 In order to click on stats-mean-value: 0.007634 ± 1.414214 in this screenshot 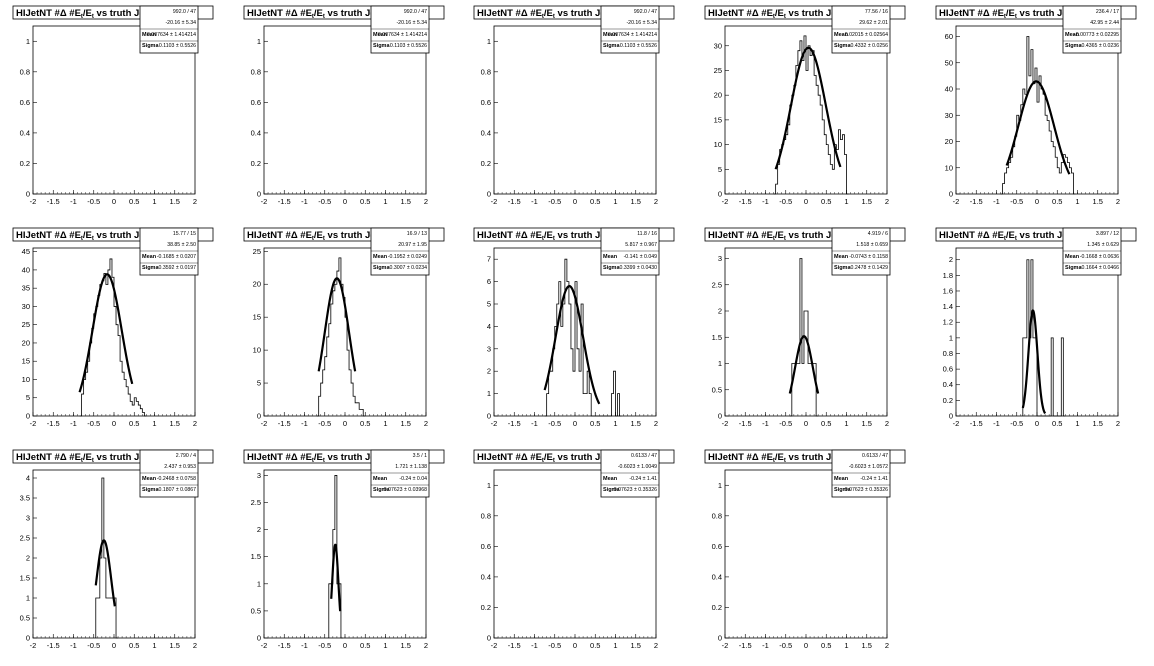, I will do `click(402, 35)`.